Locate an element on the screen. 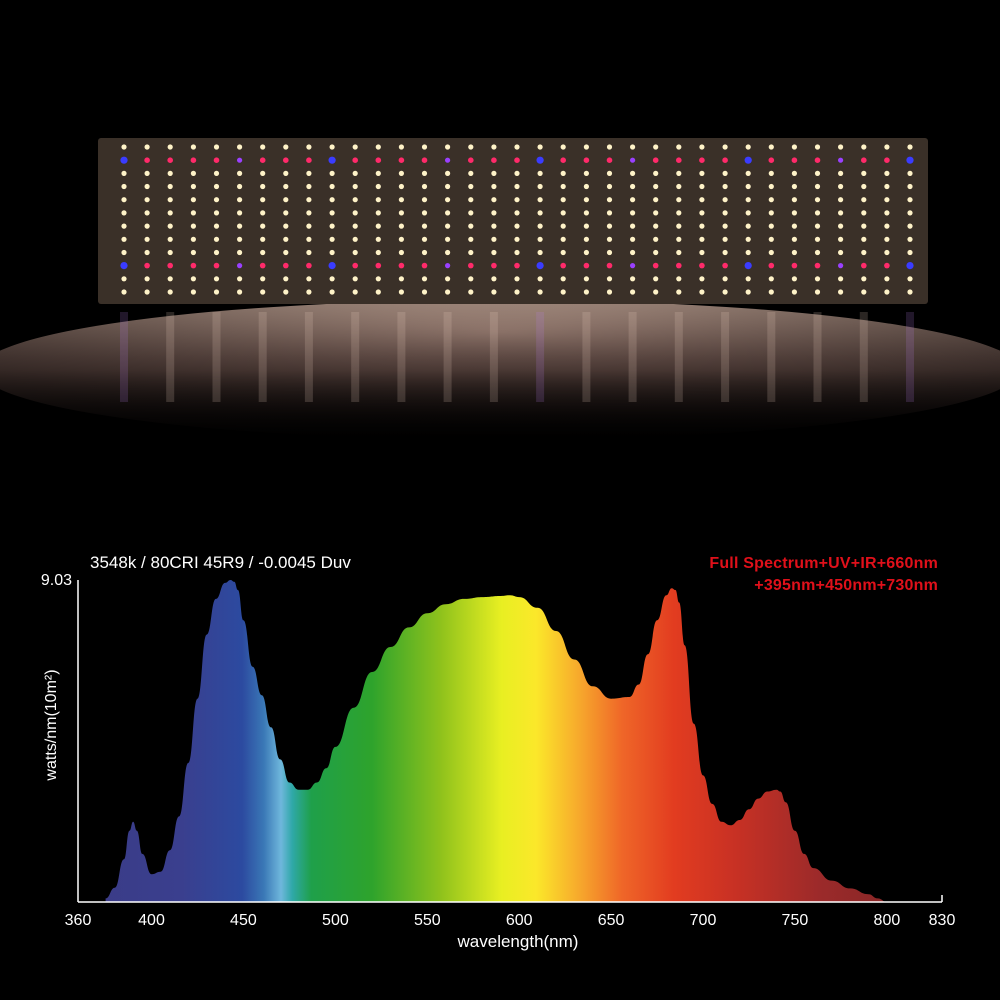 Image resolution: width=1000 pixels, height=1000 pixels. y-axis-label: watts/nm(10m²) is located at coordinates (51, 725).